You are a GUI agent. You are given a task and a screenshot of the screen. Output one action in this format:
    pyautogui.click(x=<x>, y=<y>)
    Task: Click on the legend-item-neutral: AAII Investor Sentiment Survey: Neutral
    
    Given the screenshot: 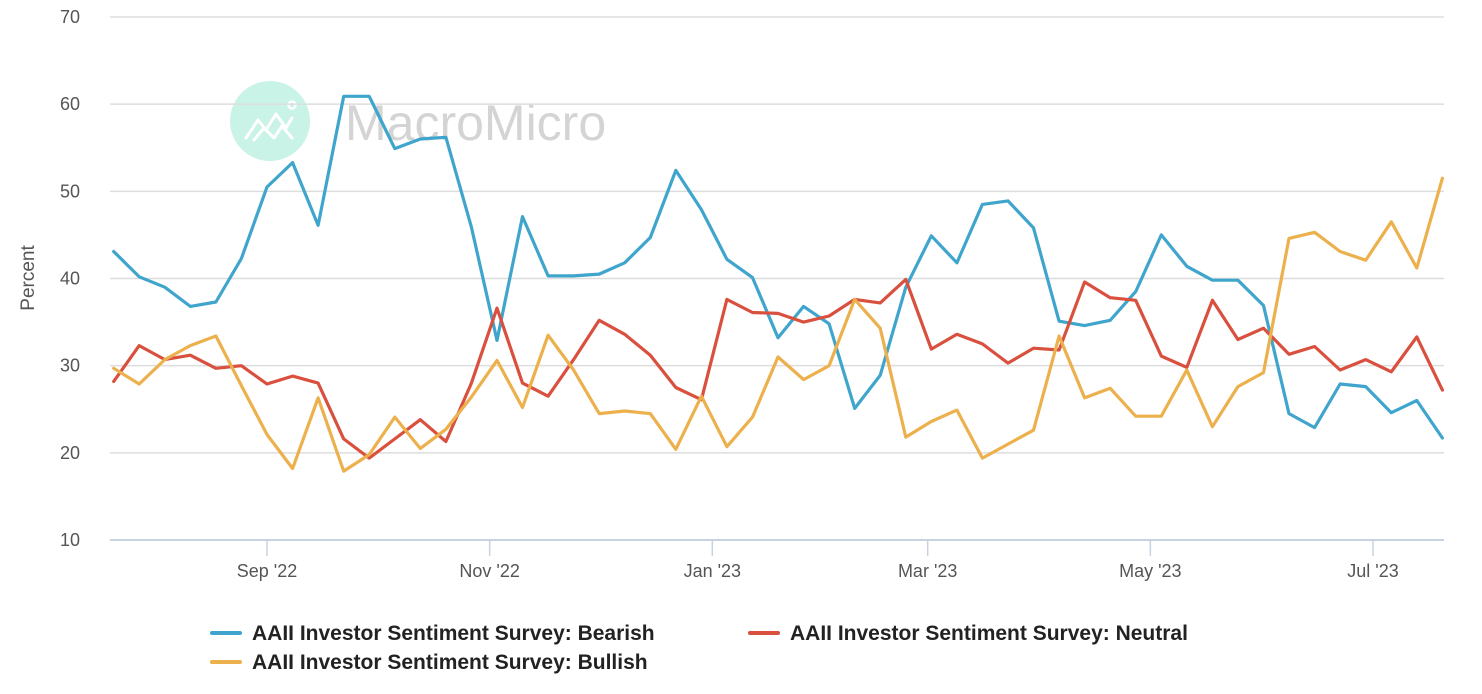 What is the action you would take?
    pyautogui.click(x=968, y=633)
    